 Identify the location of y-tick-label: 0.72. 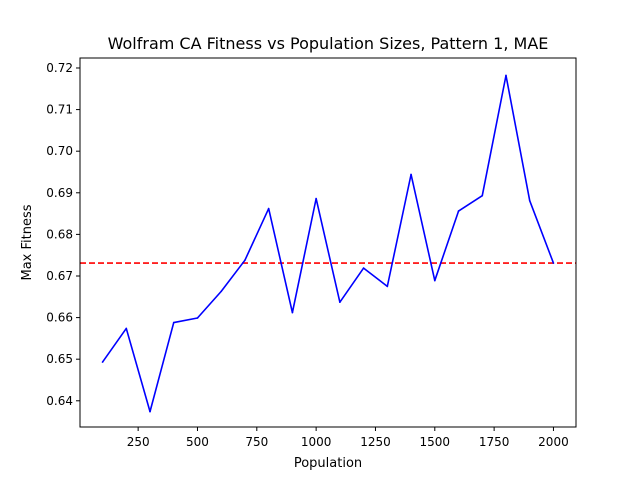
(59, 68).